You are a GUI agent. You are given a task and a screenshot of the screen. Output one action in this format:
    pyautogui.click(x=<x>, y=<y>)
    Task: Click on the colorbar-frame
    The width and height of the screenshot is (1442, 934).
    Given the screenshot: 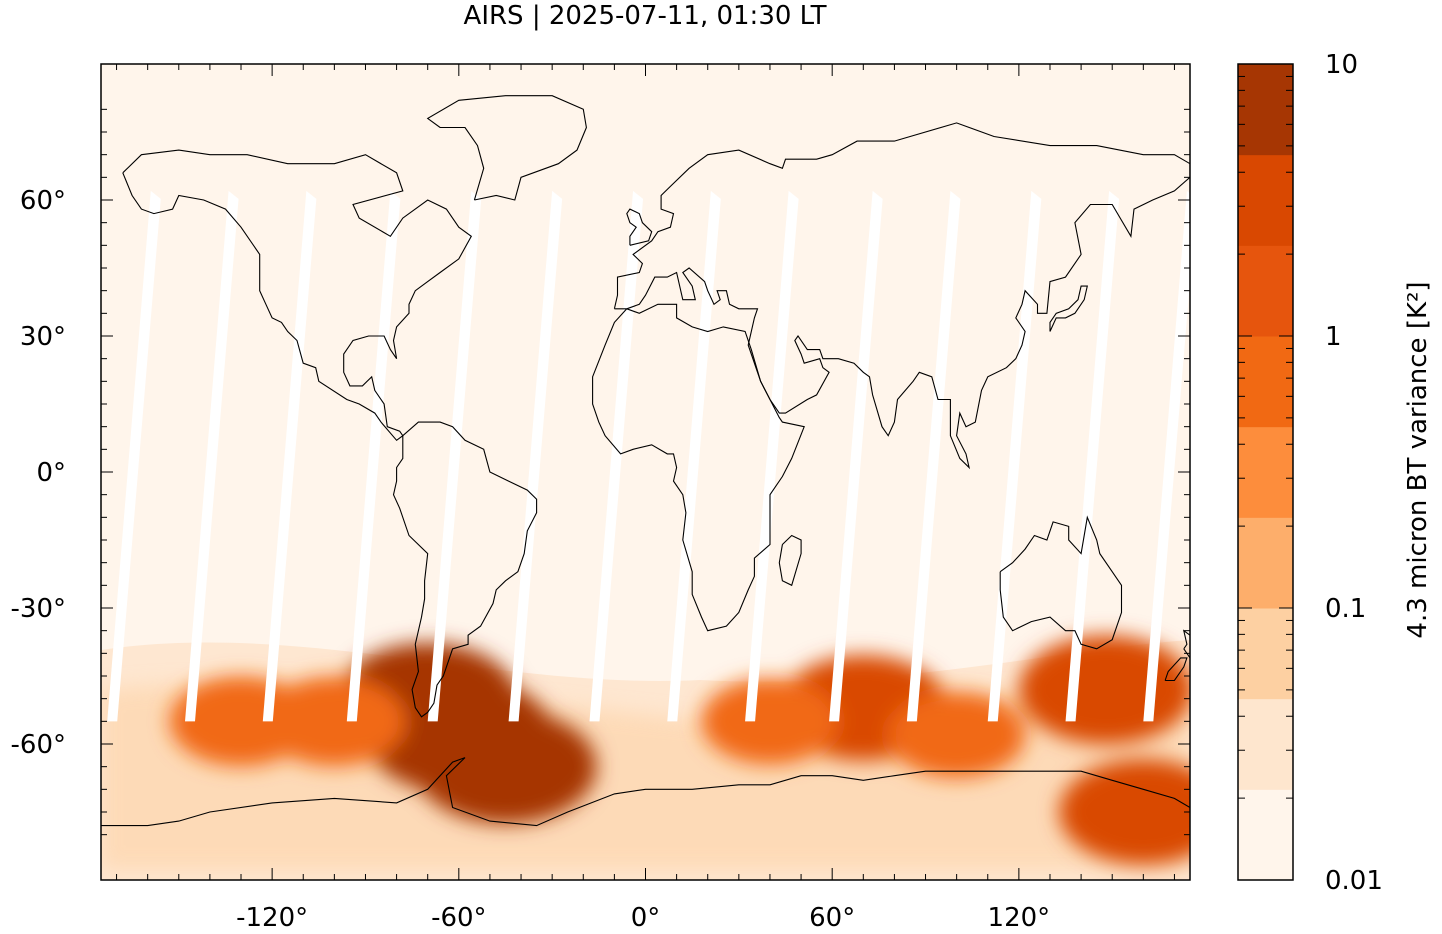 What is the action you would take?
    pyautogui.click(x=1265, y=472)
    